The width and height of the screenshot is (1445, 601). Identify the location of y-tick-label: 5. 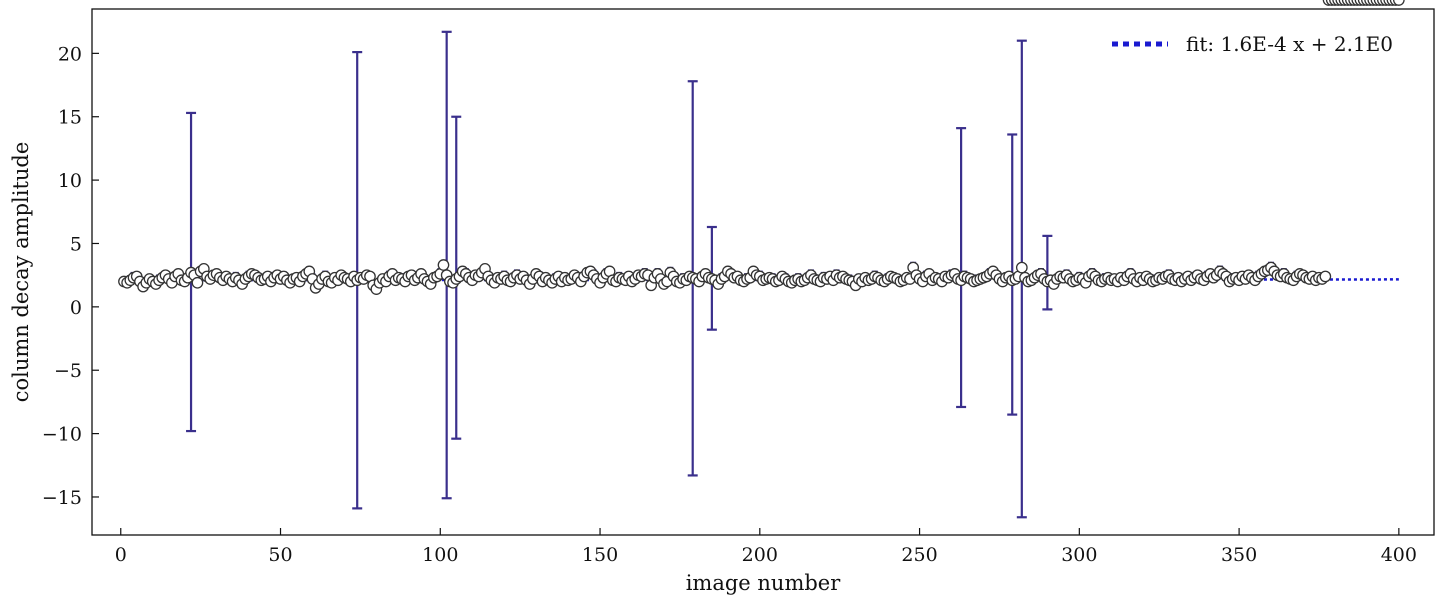
(76, 244).